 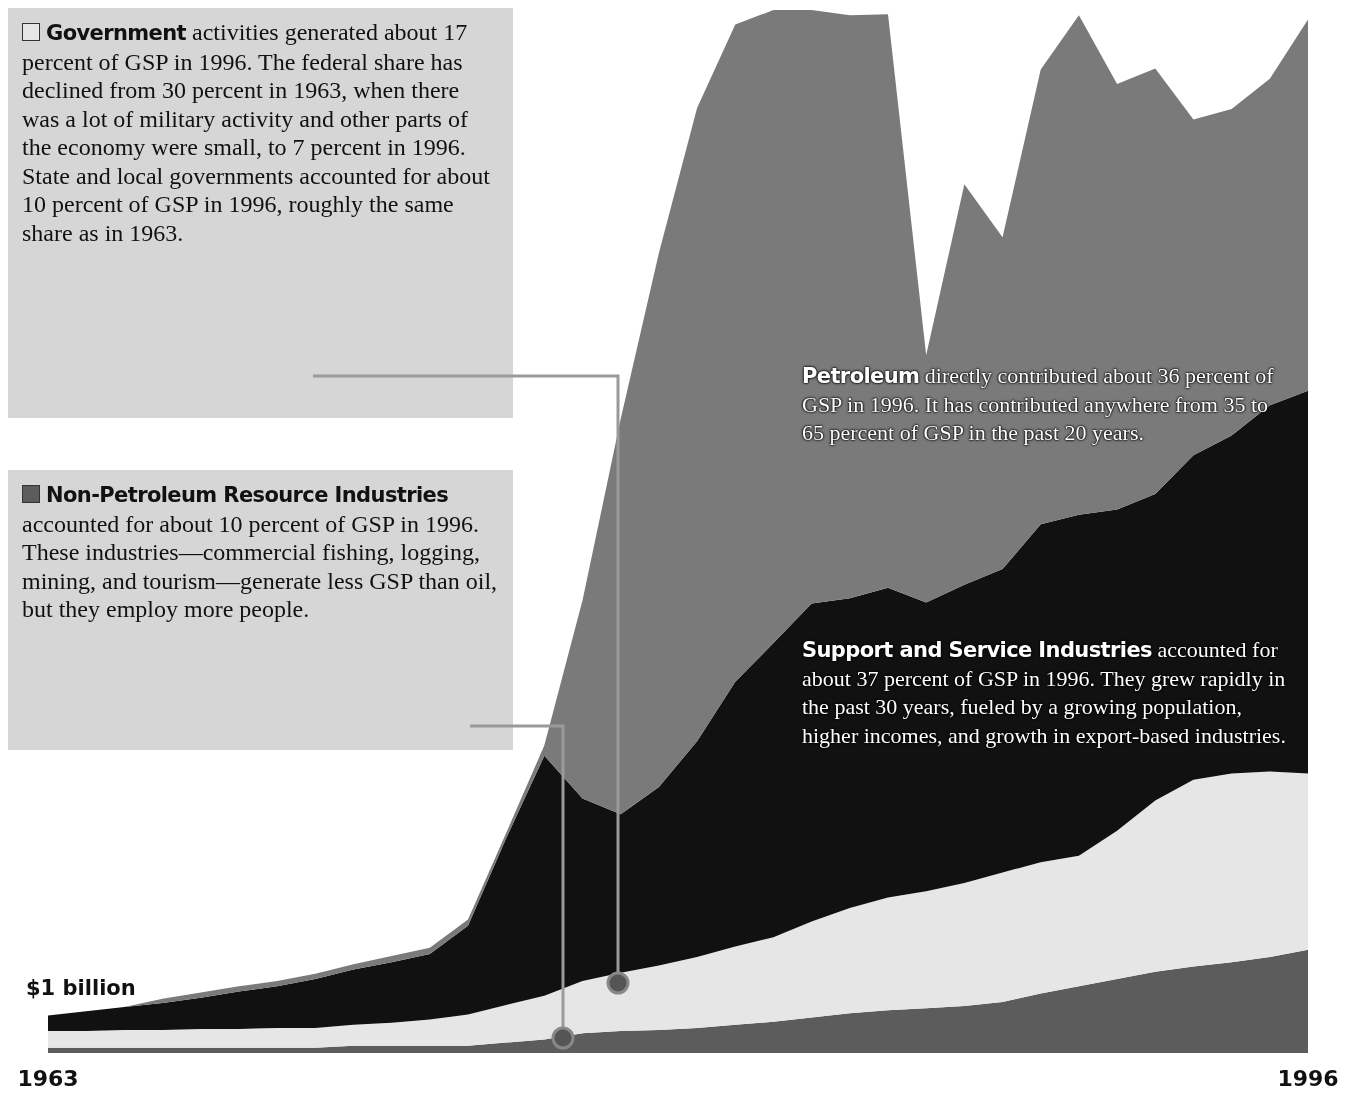 What do you see at coordinates (861, 376) in the screenshot?
I see `series-label: Petroleum` at bounding box center [861, 376].